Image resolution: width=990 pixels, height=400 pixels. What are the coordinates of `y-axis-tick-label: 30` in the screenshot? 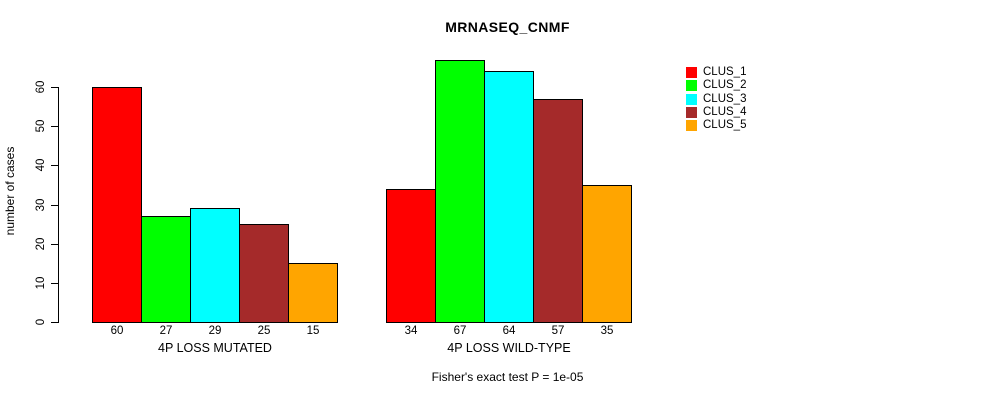 It's located at (41, 205).